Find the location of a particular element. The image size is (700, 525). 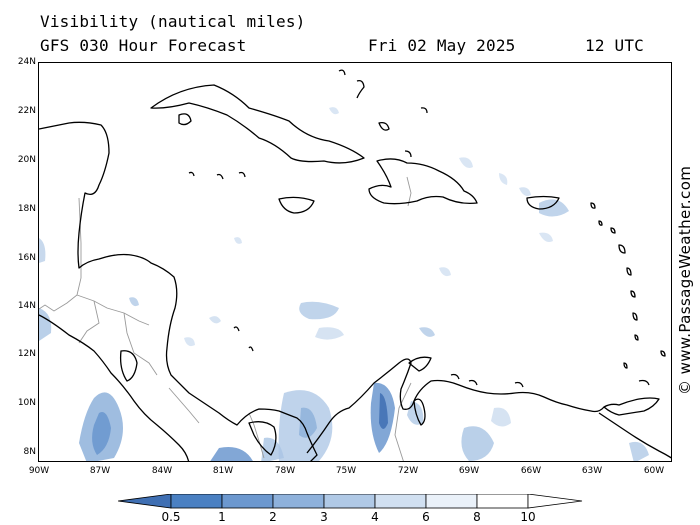

map-title: Visibility (nautical miles) is located at coordinates (173, 21).